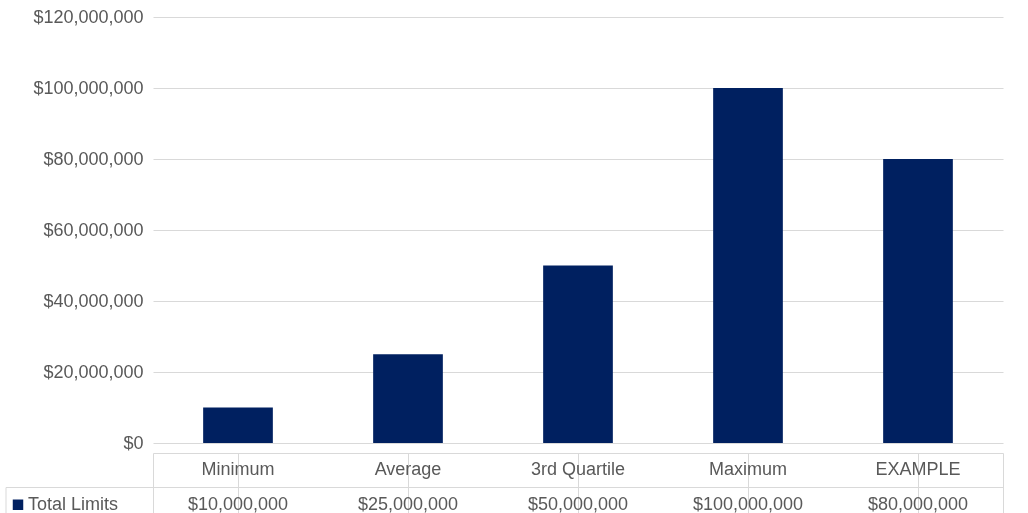  What do you see at coordinates (238, 503) in the screenshot?
I see `data-label: $10,000,000` at bounding box center [238, 503].